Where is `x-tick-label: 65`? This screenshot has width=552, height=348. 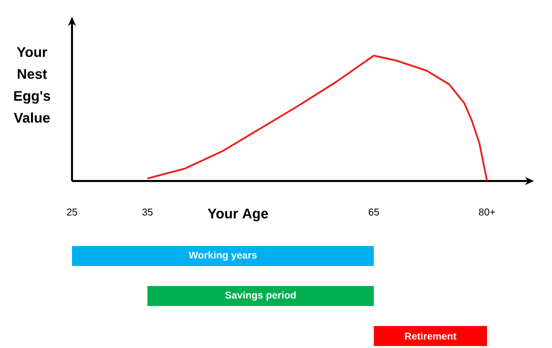 x-tick-label: 65 is located at coordinates (373, 212).